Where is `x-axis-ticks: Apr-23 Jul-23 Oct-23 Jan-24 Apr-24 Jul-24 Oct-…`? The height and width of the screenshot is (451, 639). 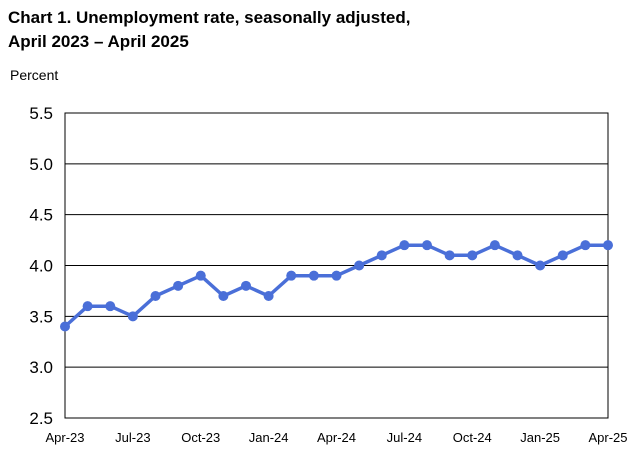
x-axis-ticks: Apr-23 Jul-23 Oct-23 Jan-24 Apr-24 Jul-24 Oct-… is located at coordinates (336, 437).